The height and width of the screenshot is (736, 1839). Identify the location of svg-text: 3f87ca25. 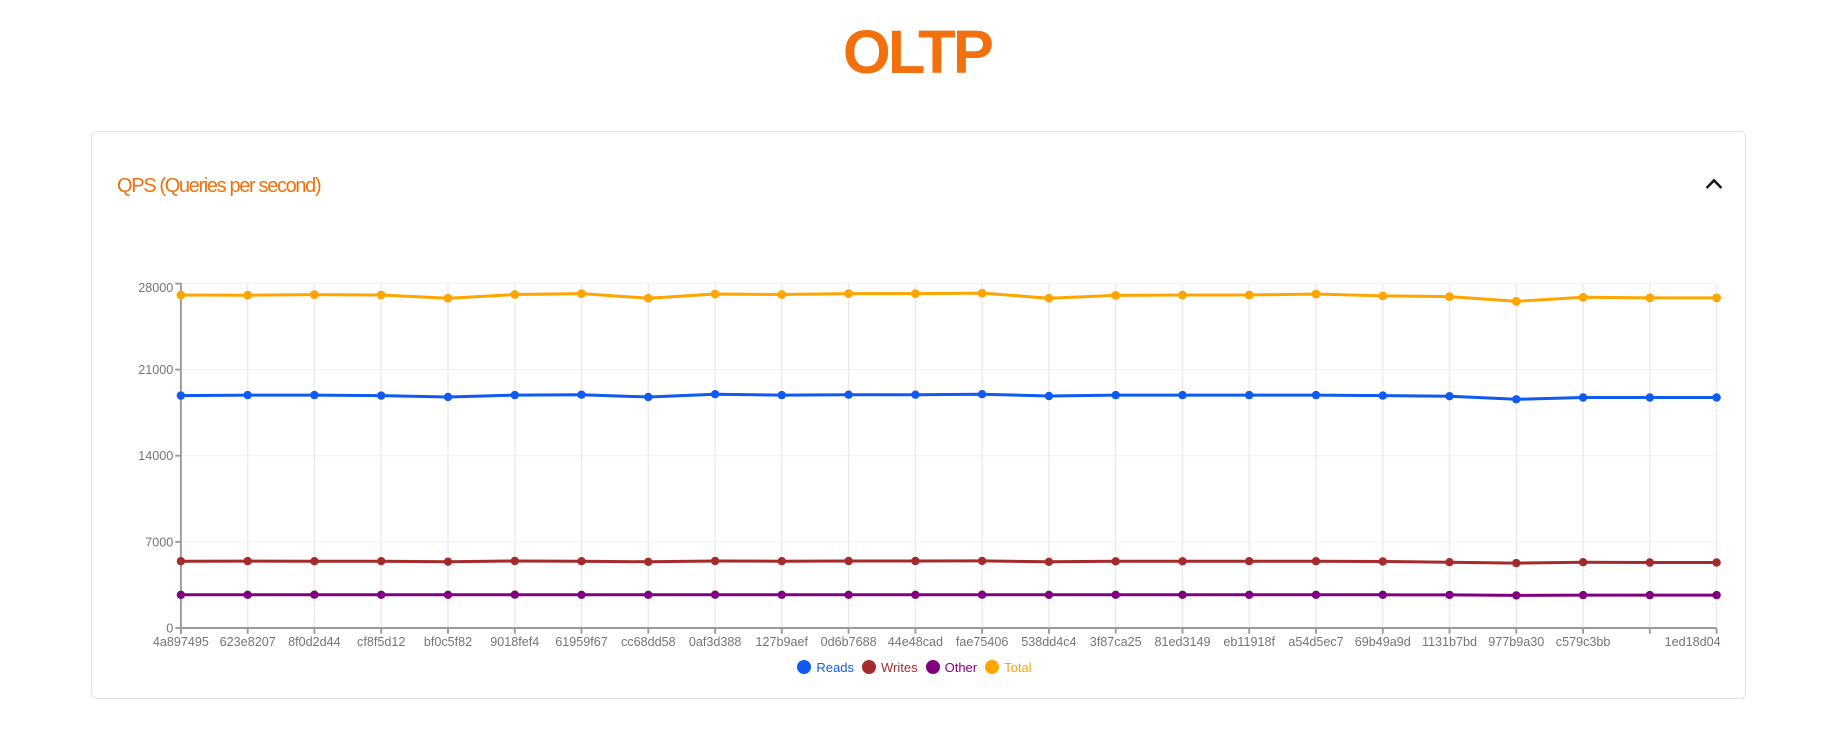
(1116, 642).